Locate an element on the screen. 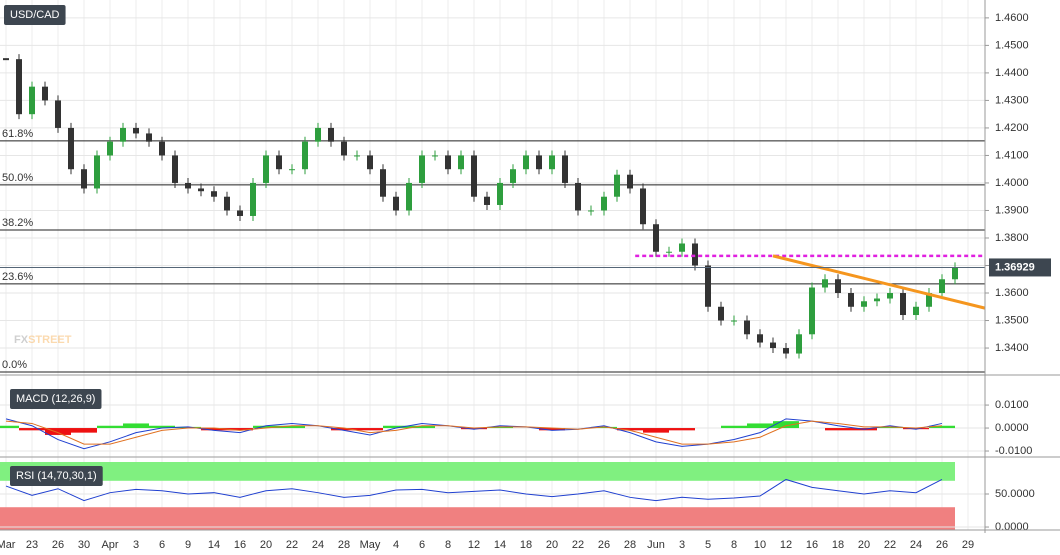 This screenshot has width=1060, height=555. x-tick-label: 24 is located at coordinates (318, 545).